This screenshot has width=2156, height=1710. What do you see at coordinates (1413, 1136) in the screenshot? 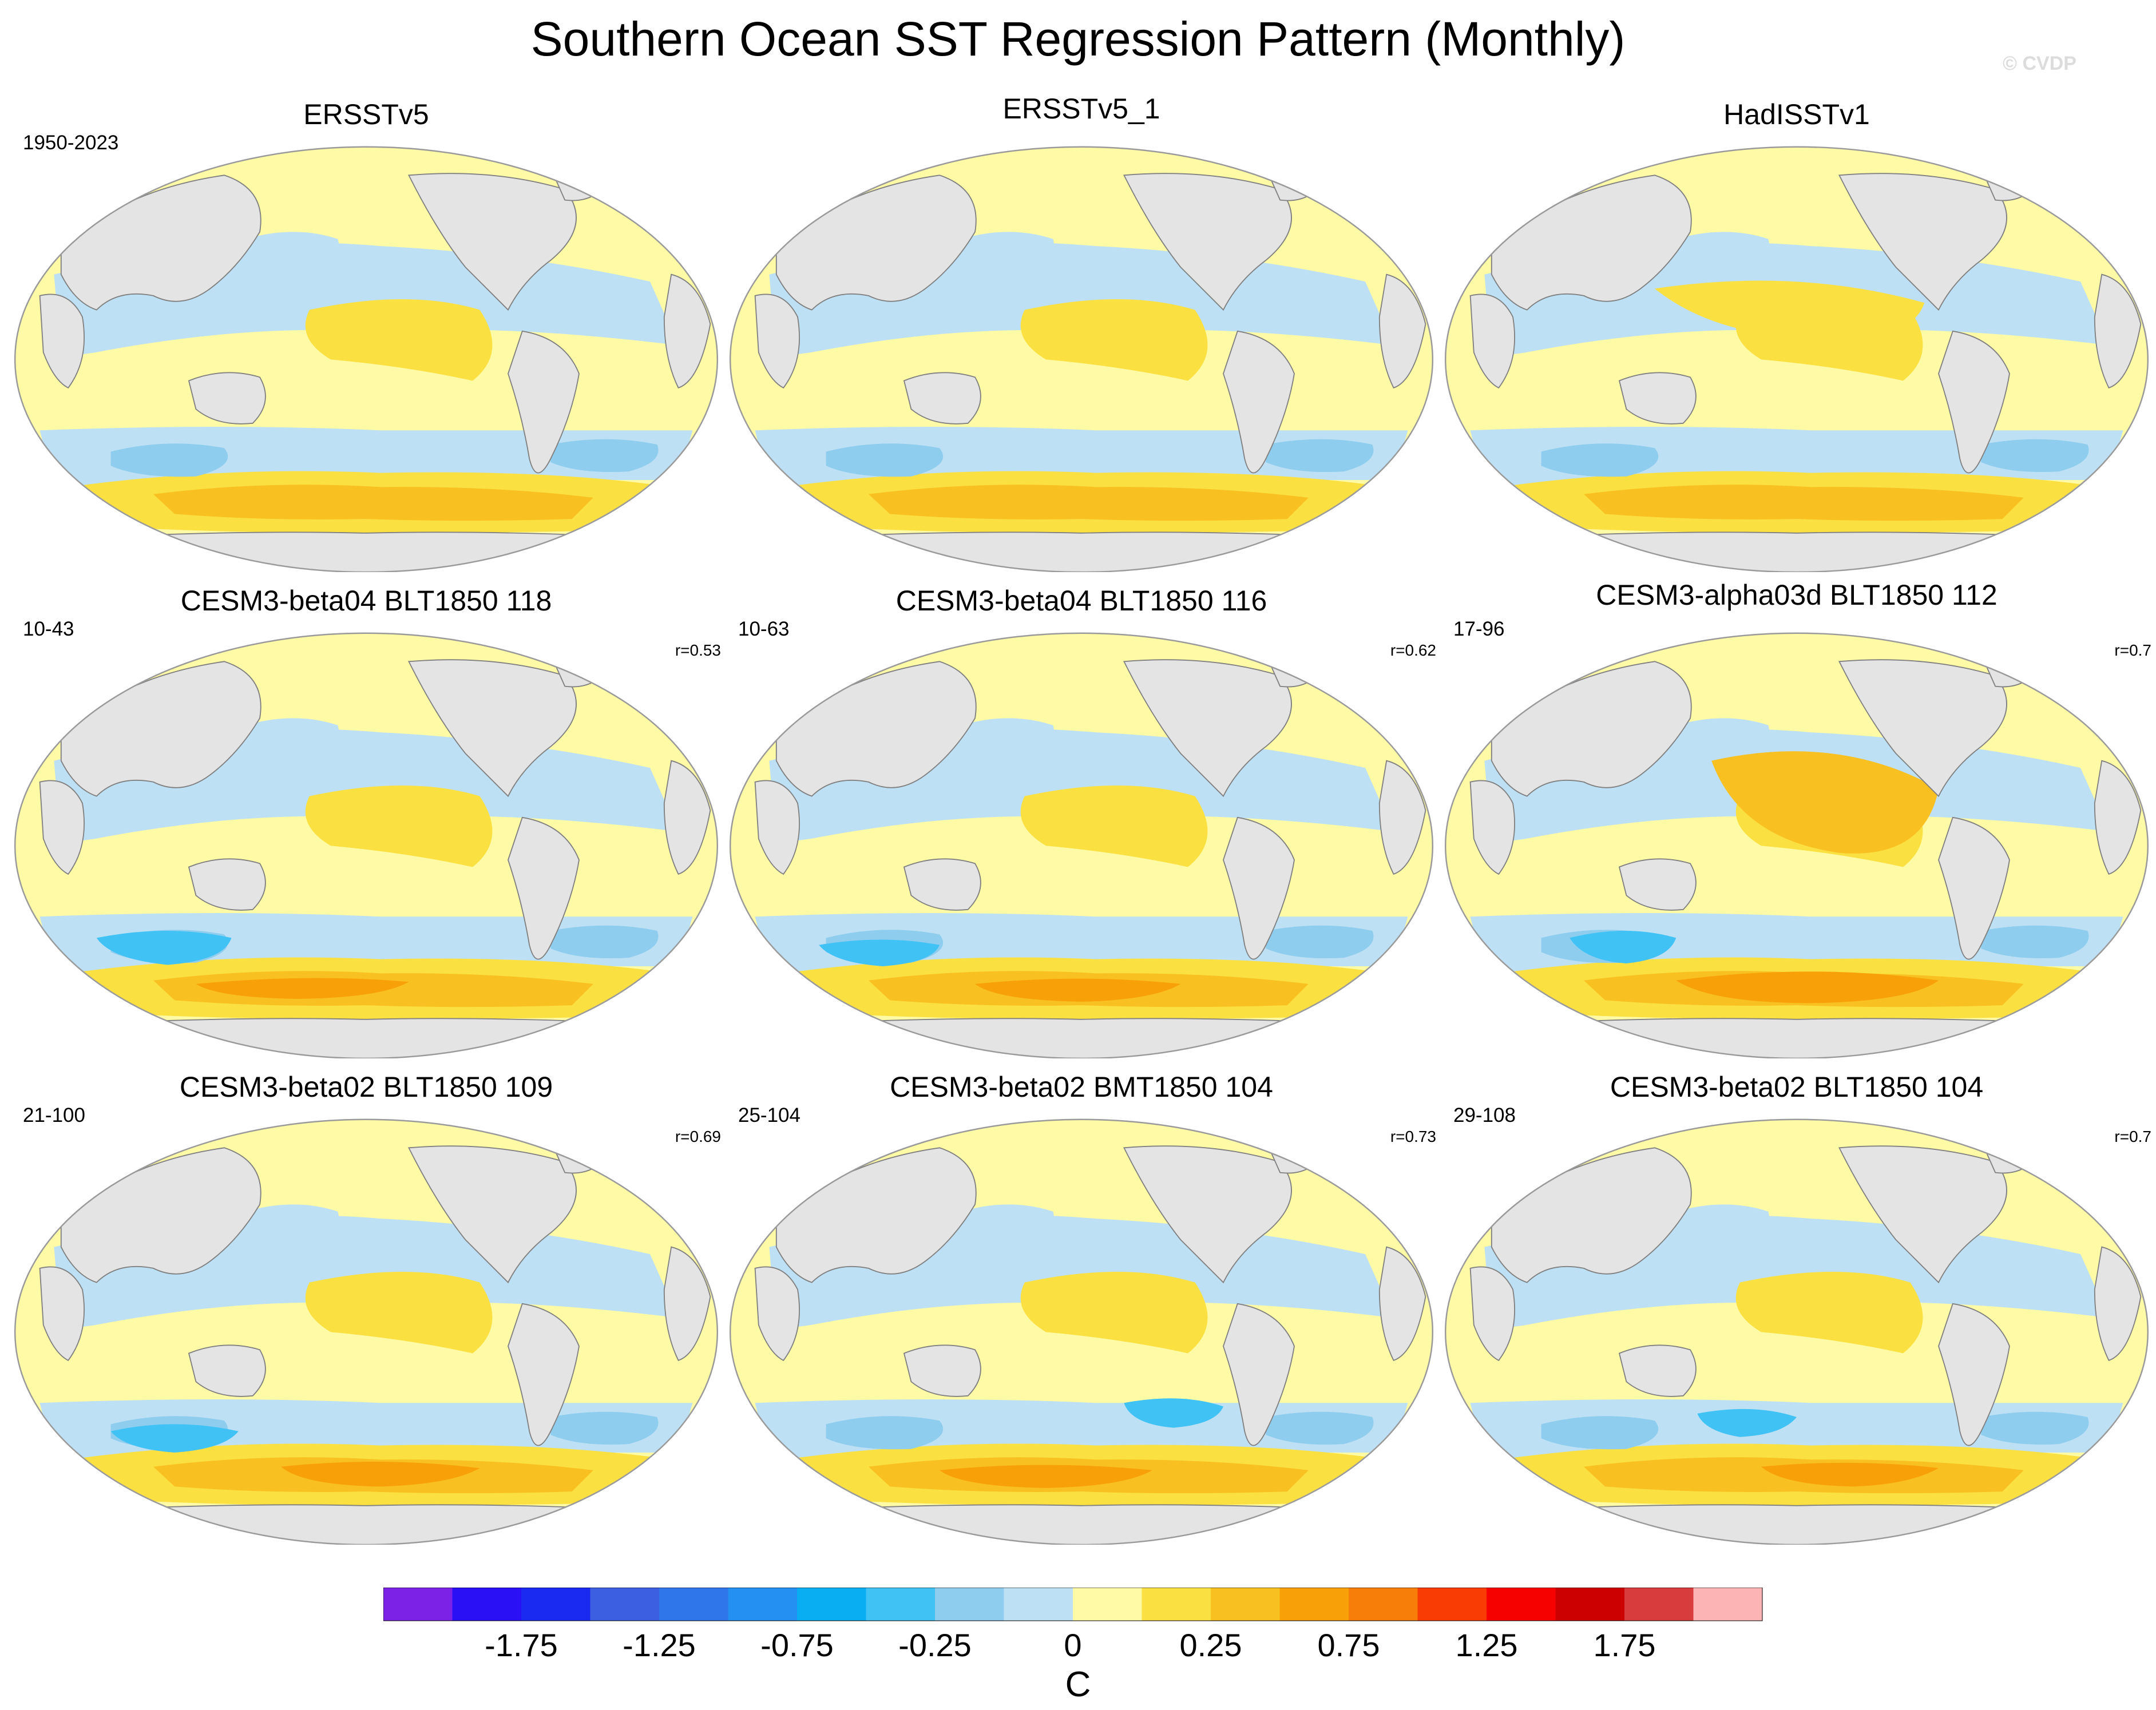
I see `panel-correlation: r=0.73` at bounding box center [1413, 1136].